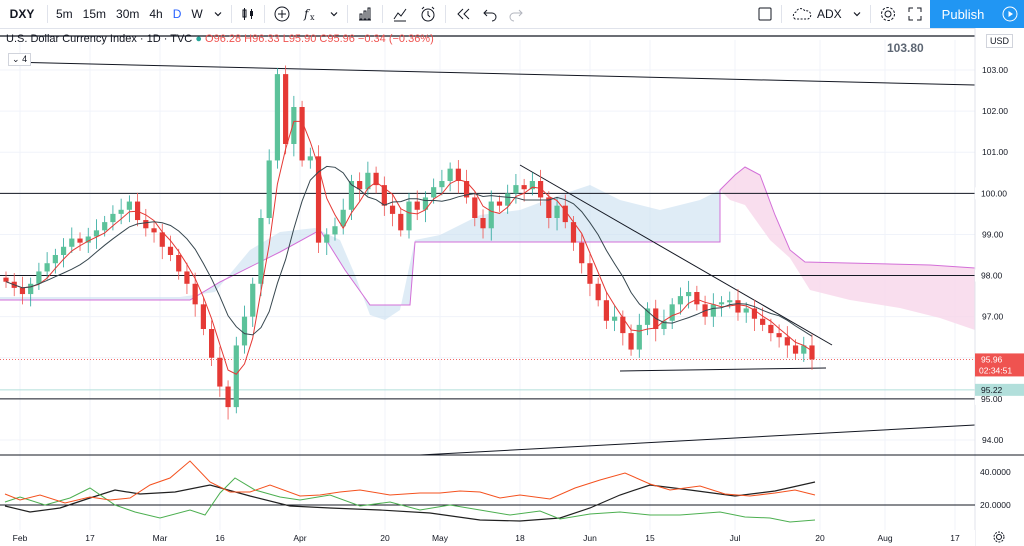 The height and width of the screenshot is (546, 1024). I want to click on time-tick-label: 18, so click(520, 538).